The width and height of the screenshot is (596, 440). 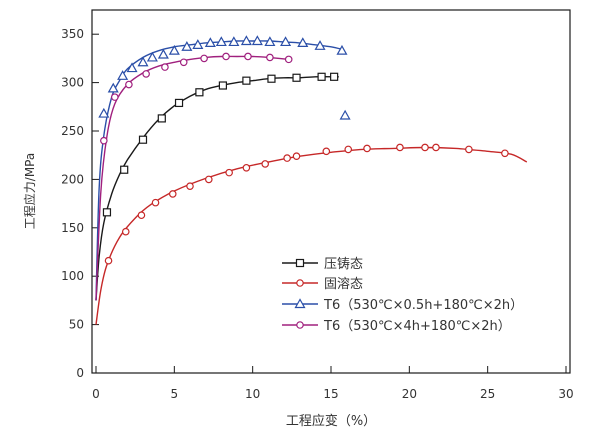 I want to click on x-tick-label: 20, so click(x=409, y=394).